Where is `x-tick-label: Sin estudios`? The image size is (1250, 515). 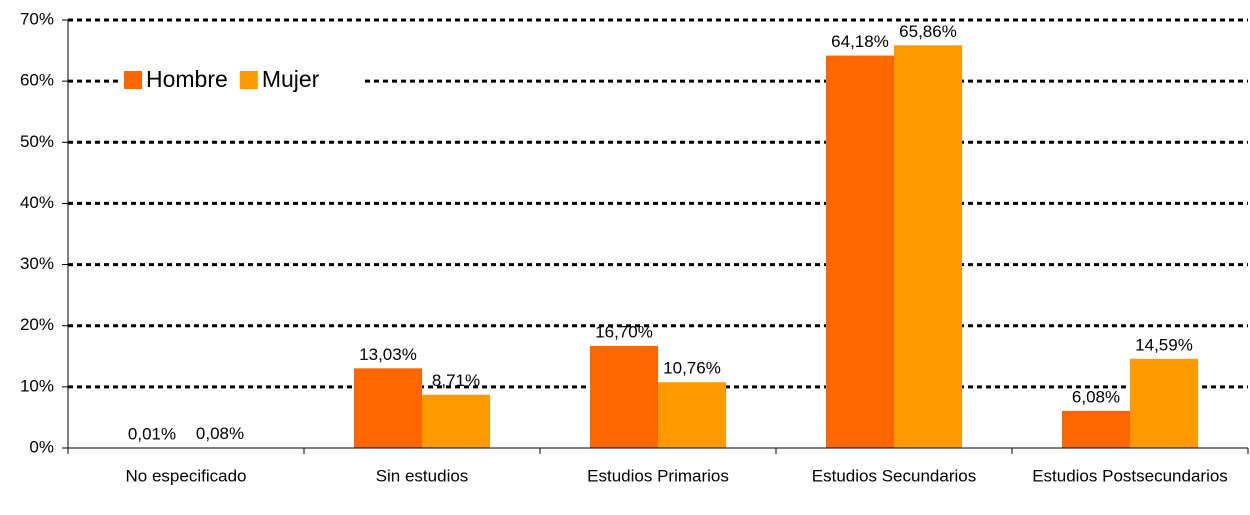 x-tick-label: Sin estudios is located at coordinates (422, 475).